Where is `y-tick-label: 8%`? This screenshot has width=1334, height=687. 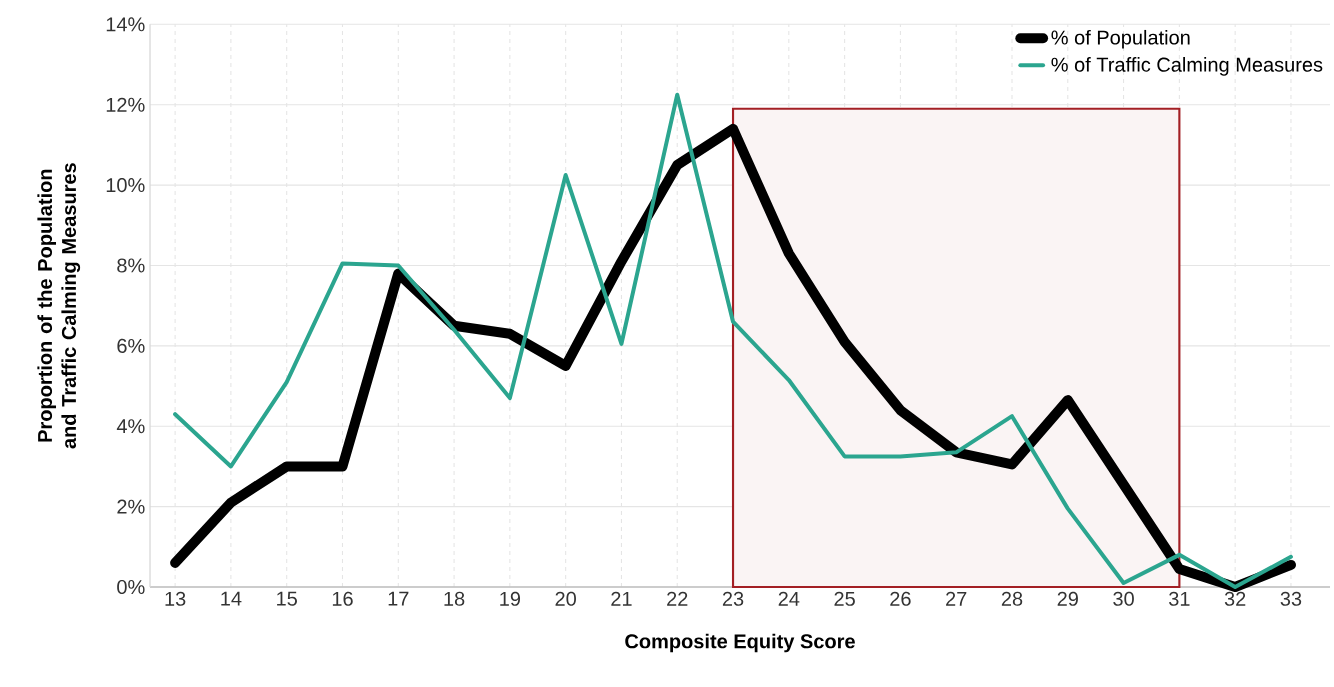
y-tick-label: 8% is located at coordinates (131, 265).